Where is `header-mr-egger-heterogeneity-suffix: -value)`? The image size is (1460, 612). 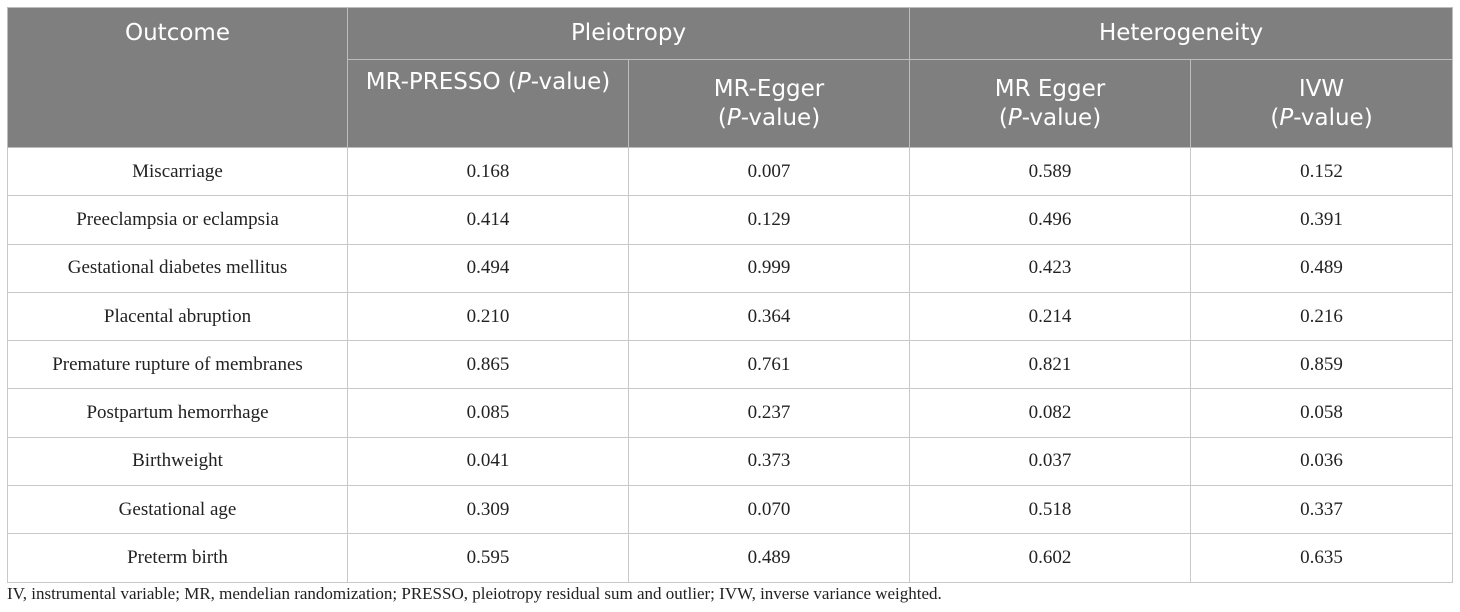 header-mr-egger-heterogeneity-suffix: -value) is located at coordinates (1061, 117).